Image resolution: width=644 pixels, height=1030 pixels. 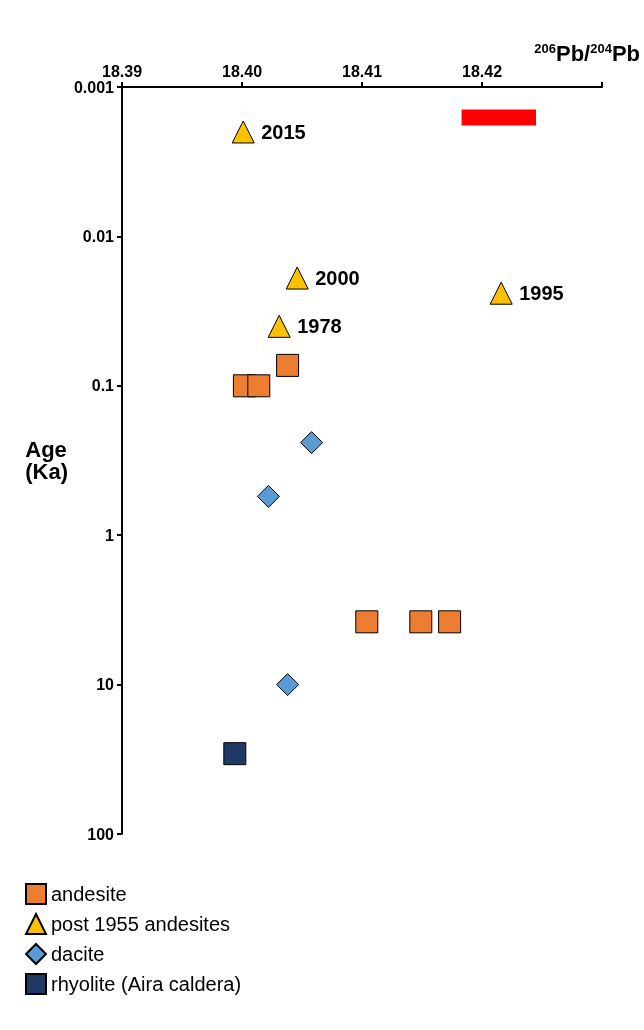 I want to click on annotation: 1978, so click(x=319, y=326).